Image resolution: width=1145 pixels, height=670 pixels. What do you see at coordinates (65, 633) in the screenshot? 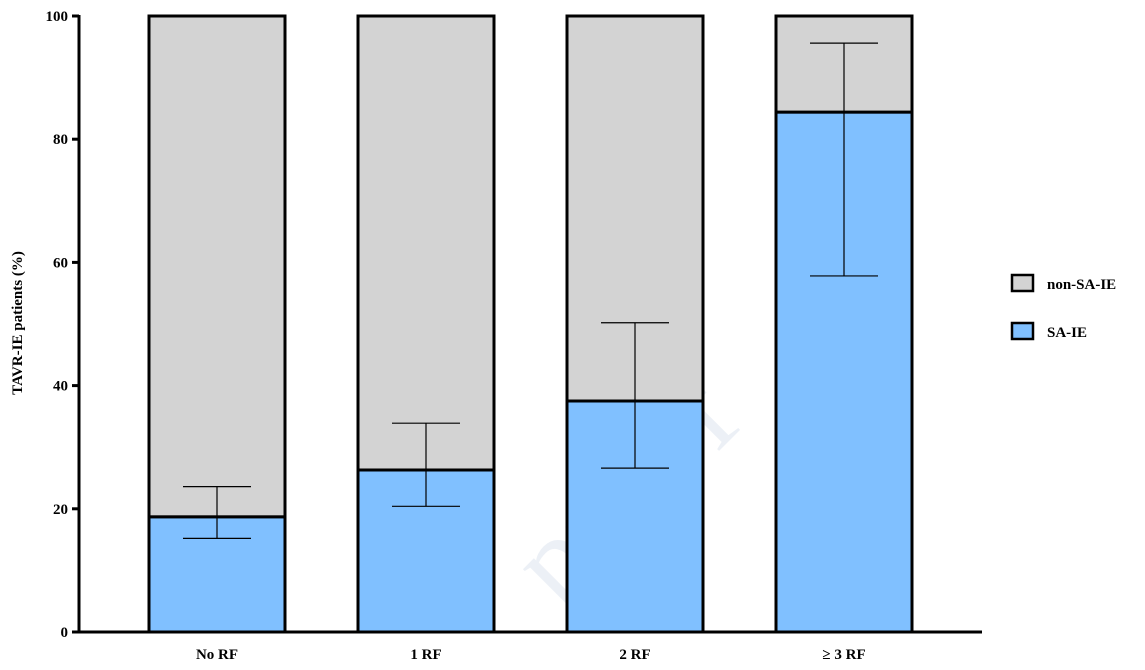
I see `y-tick-label: 0` at bounding box center [65, 633].